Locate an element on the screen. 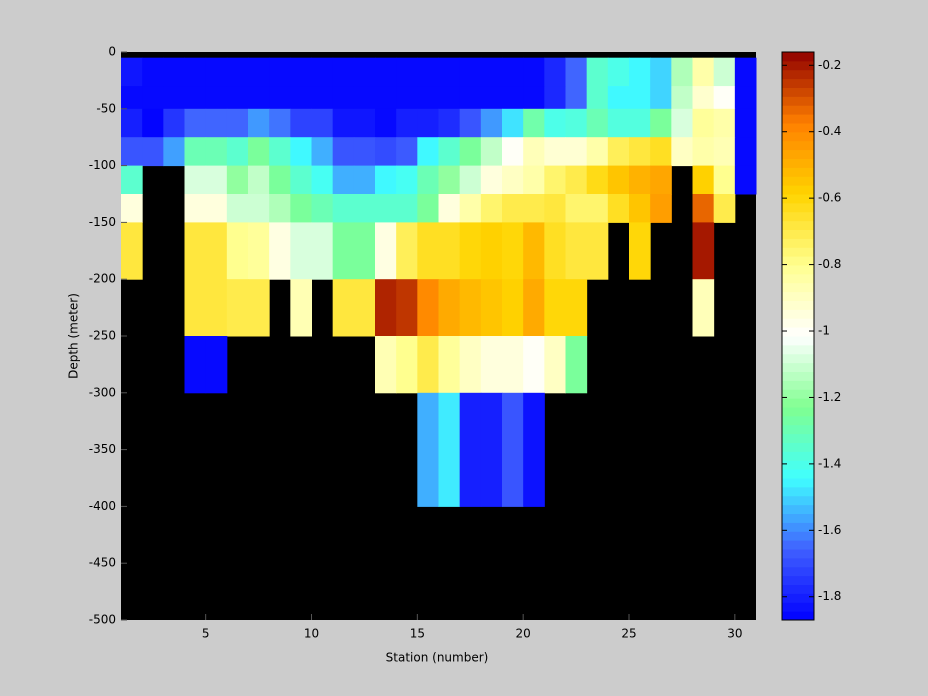 The width and height of the screenshot is (928, 696). colorbar-tick-label: -1.2 is located at coordinates (829, 397).